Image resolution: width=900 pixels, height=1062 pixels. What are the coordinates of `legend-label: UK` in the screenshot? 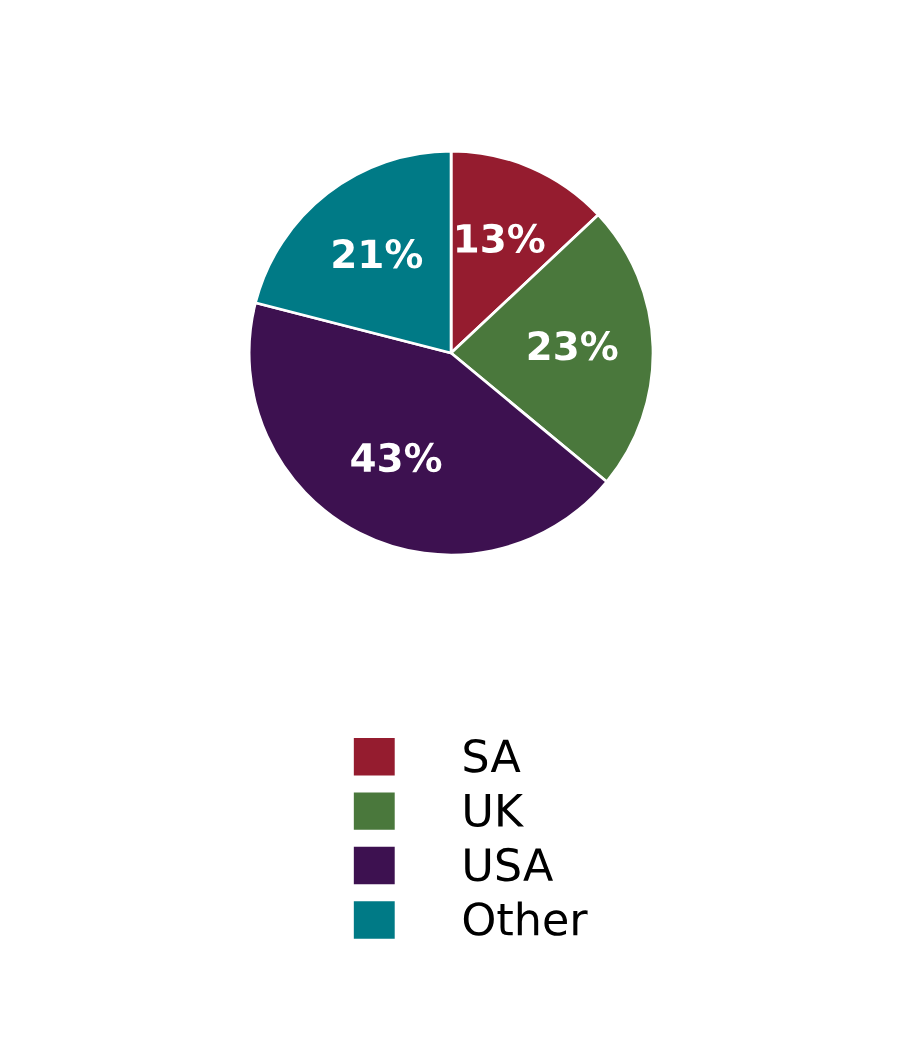 It's located at (494, 811).